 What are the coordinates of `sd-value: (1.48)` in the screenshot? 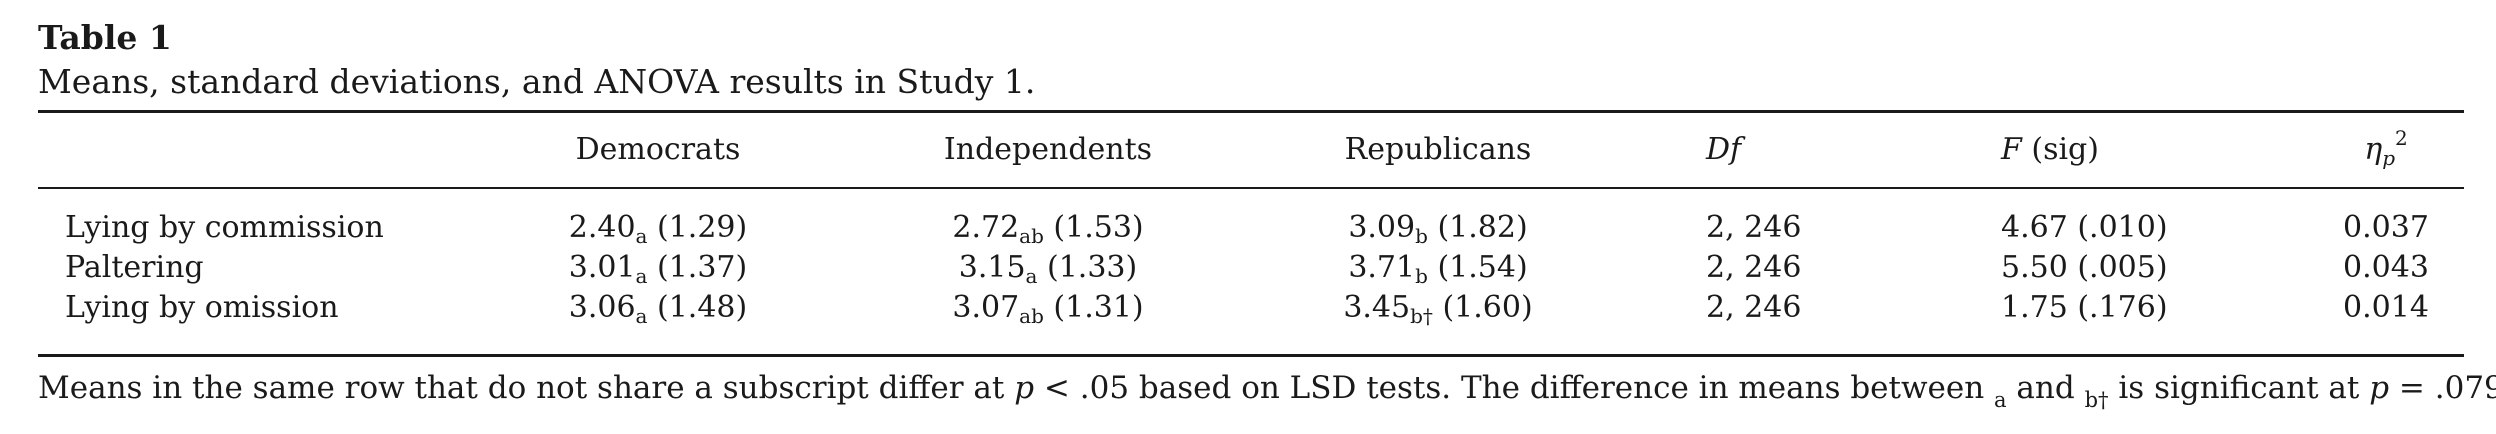 It's located at (697, 307).